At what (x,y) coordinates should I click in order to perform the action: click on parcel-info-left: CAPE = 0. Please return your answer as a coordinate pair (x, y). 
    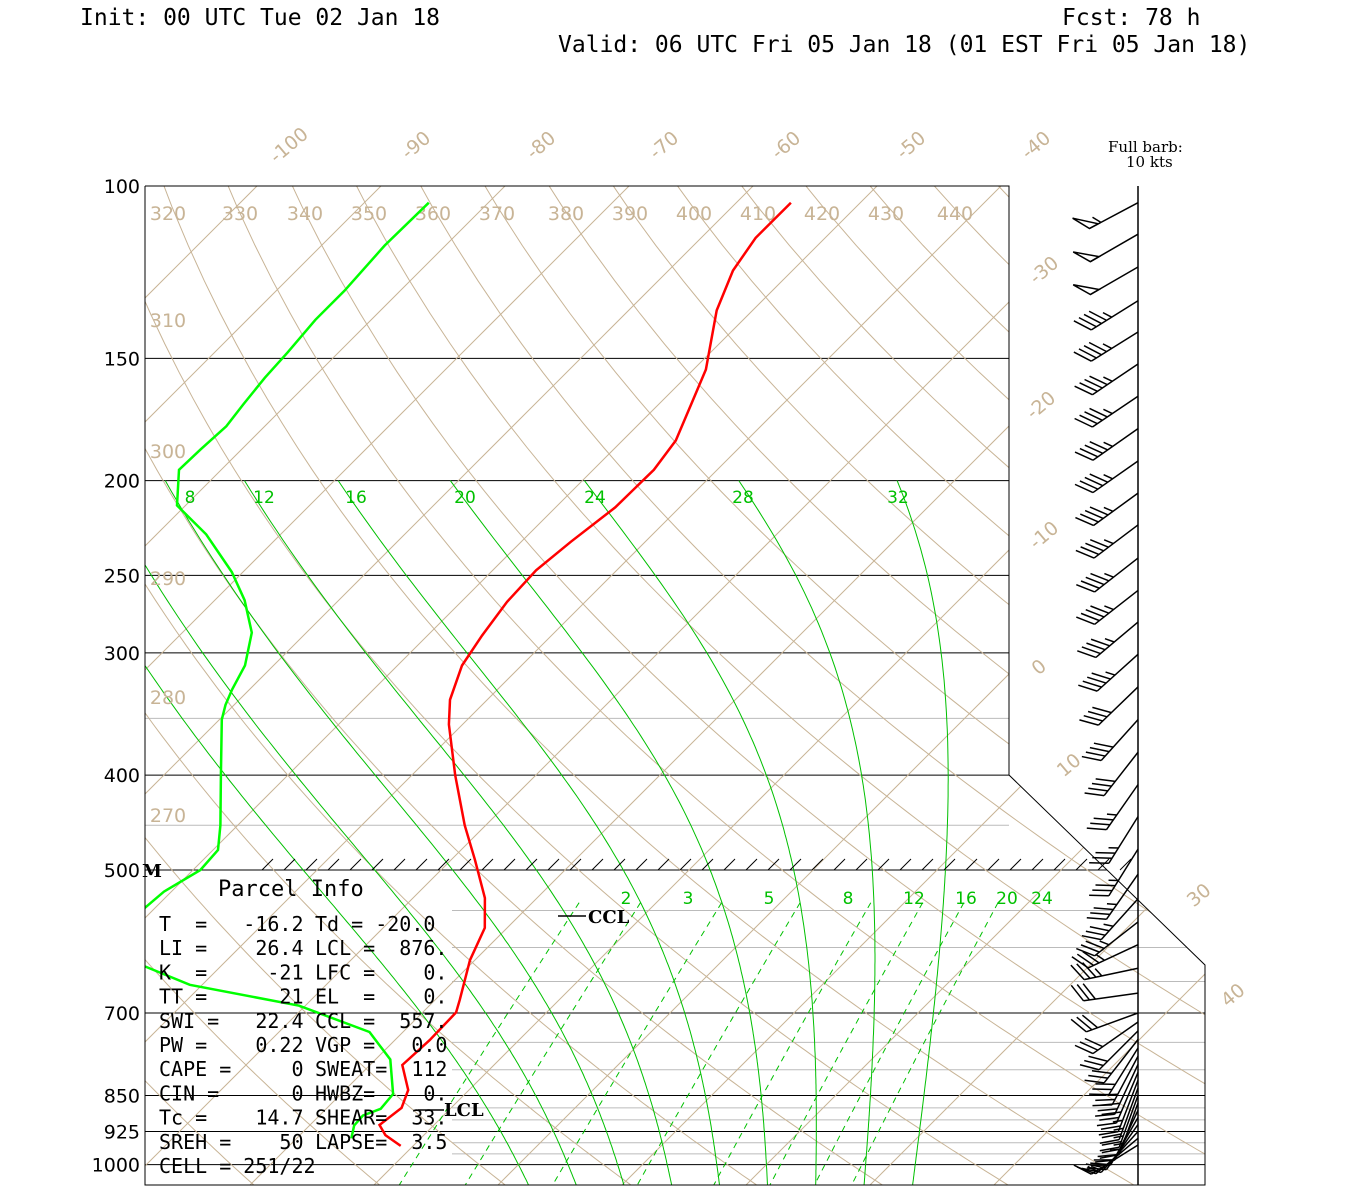
    Looking at the image, I should click on (231, 1069).